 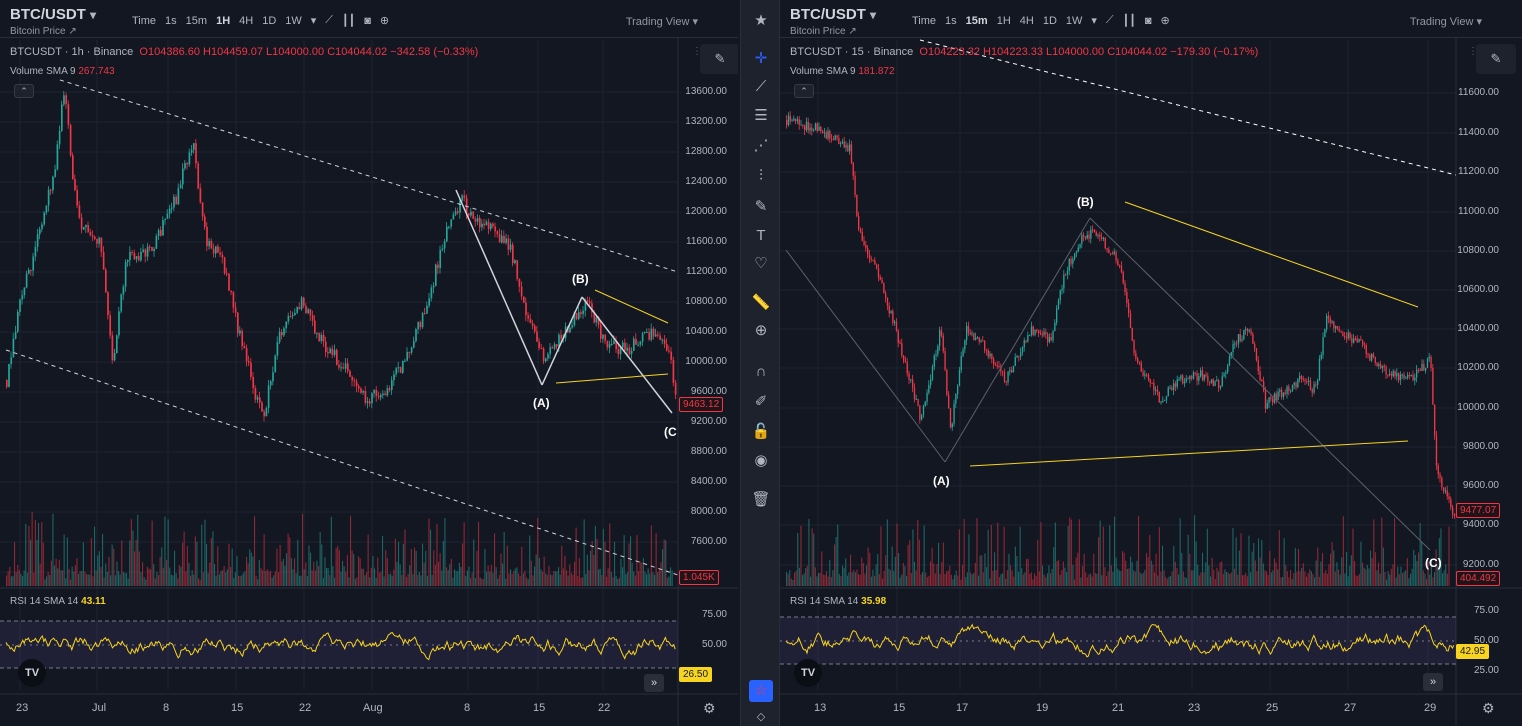 What do you see at coordinates (761, 460) in the screenshot?
I see `eye-icon: ◉` at bounding box center [761, 460].